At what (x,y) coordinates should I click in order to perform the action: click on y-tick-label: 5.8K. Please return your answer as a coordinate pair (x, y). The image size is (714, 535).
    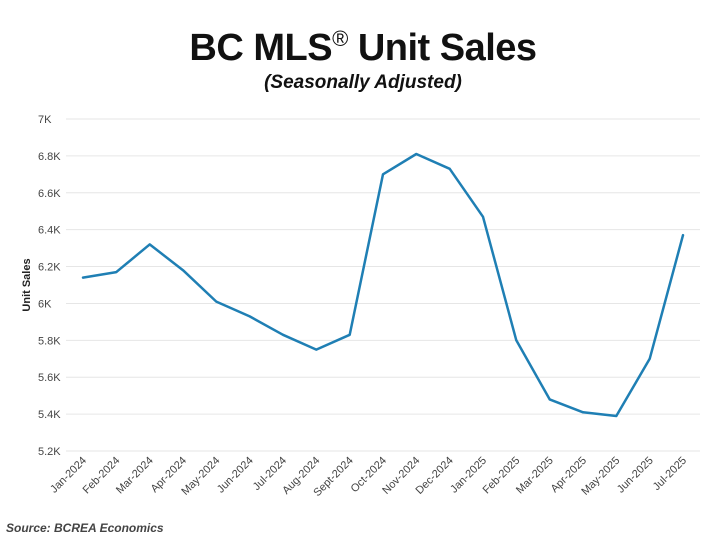
    Looking at the image, I should click on (49, 341).